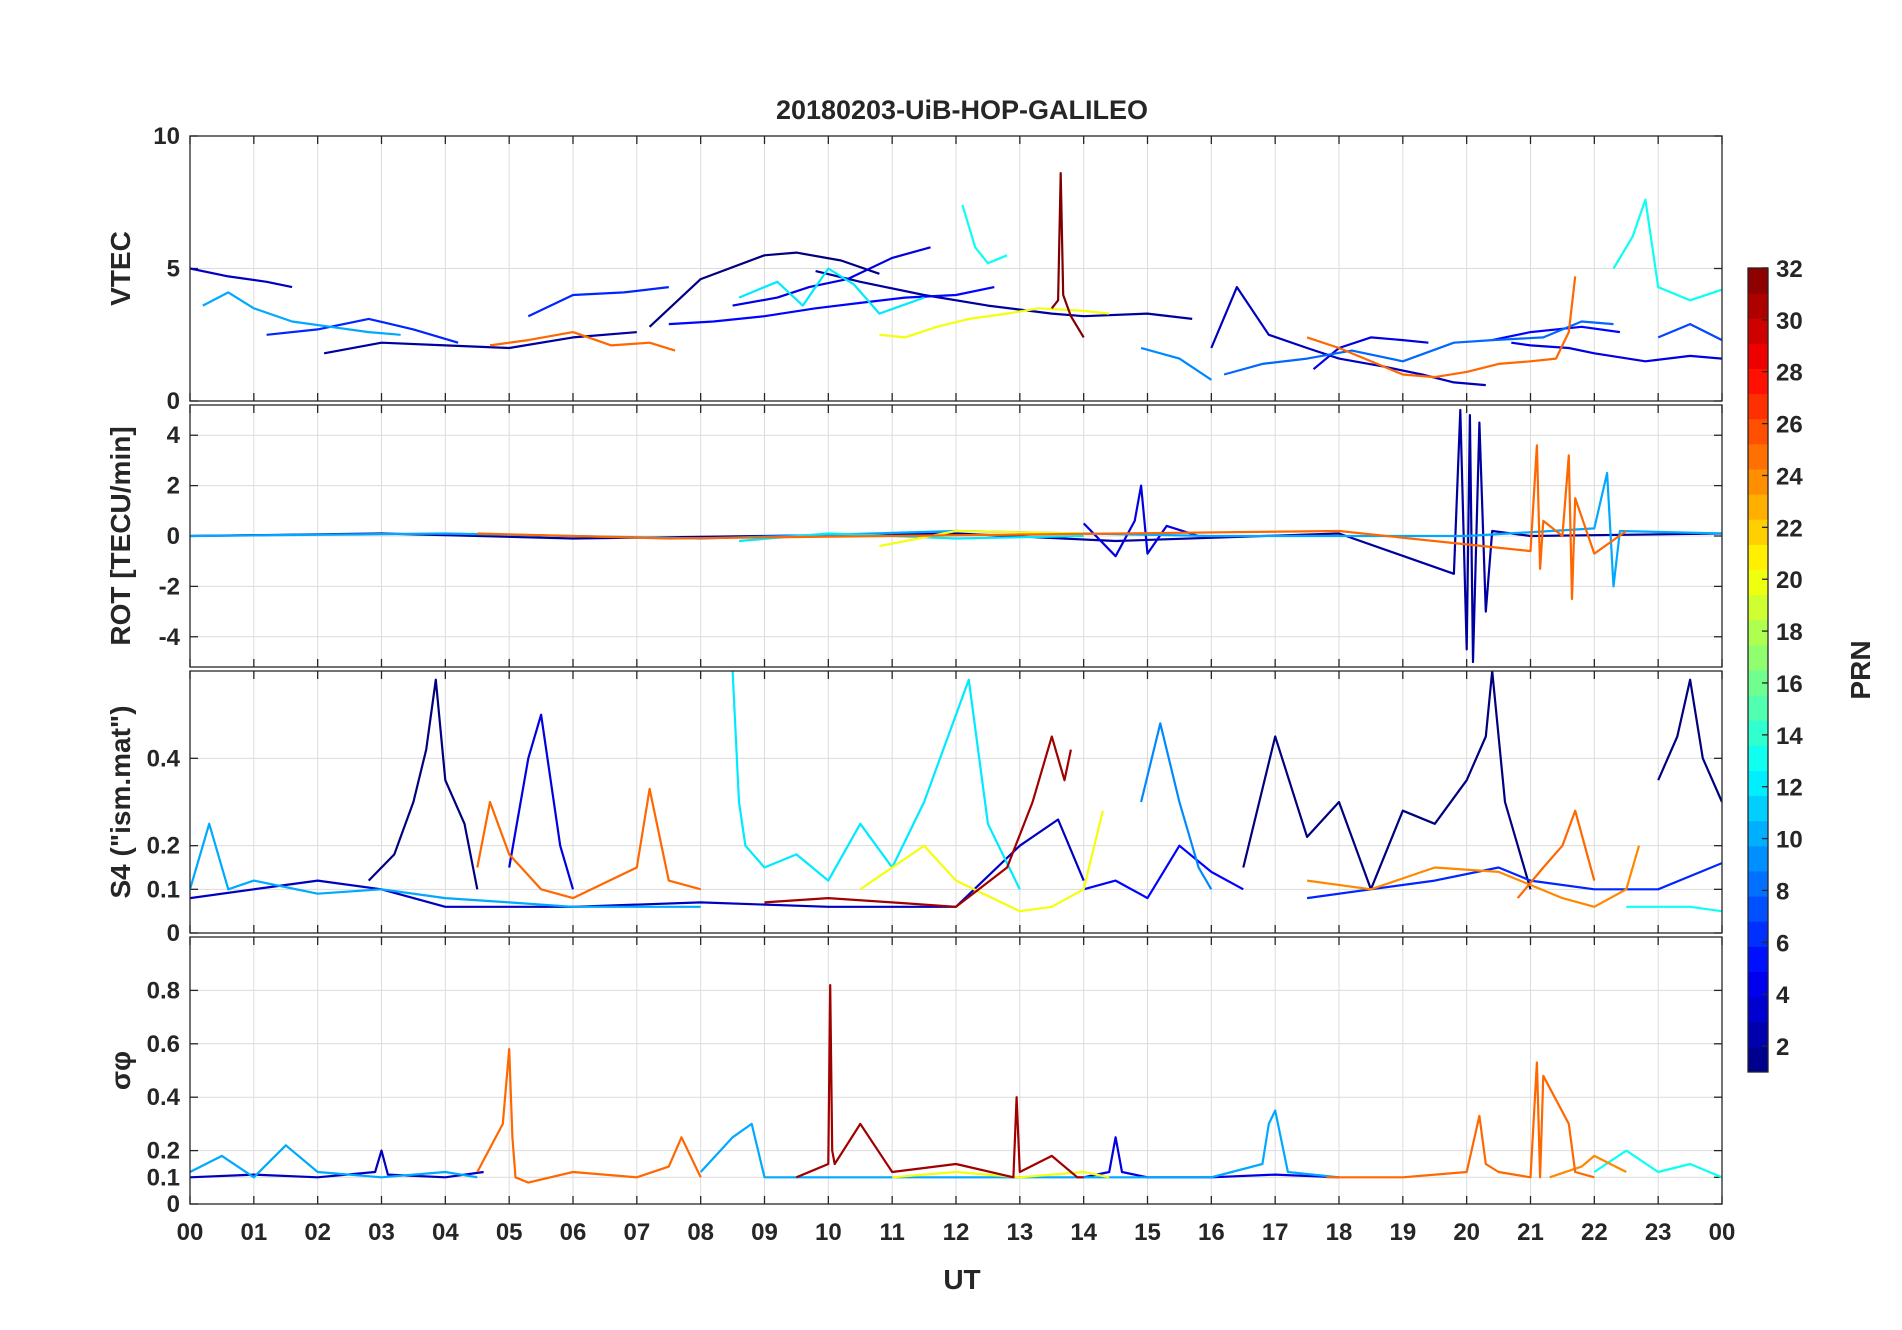 The image size is (1902, 1330). Describe the element at coordinates (1402, 1232) in the screenshot. I see `x-tick-label: 19` at that location.